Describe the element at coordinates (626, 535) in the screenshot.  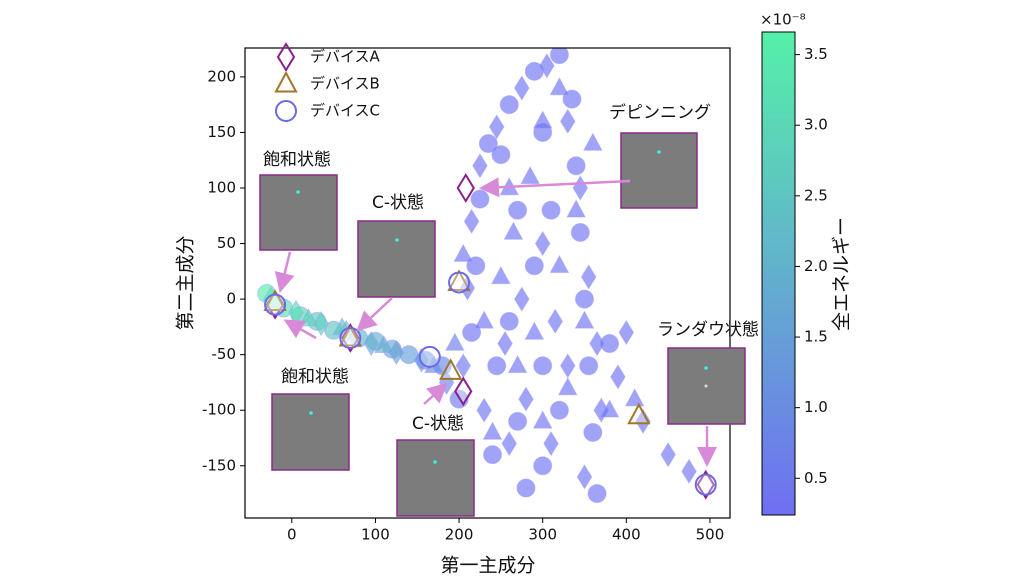
I see `x-tick-label: 400` at that location.